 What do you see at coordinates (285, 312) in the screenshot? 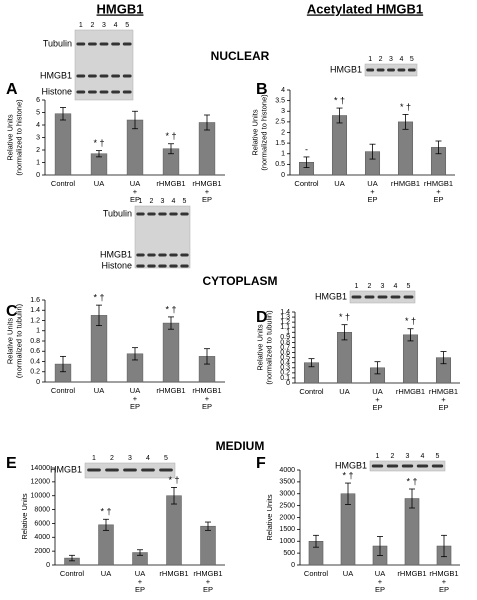
I see `y-tick-label: 1.4` at bounding box center [285, 312].